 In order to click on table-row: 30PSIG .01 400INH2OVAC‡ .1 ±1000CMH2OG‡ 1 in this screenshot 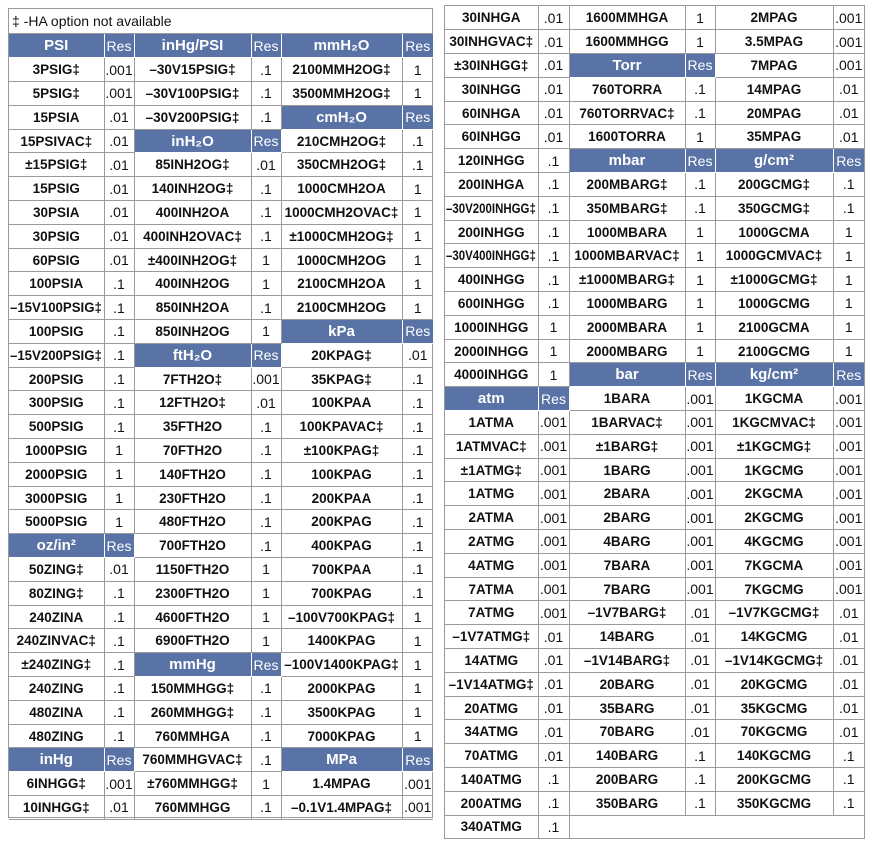, I will do `click(221, 236)`.